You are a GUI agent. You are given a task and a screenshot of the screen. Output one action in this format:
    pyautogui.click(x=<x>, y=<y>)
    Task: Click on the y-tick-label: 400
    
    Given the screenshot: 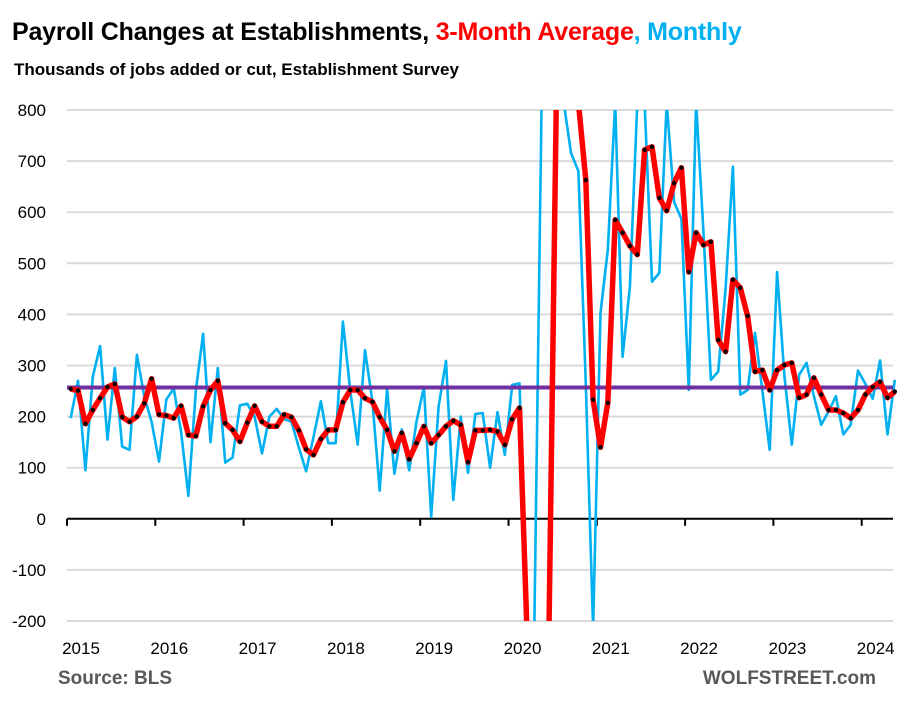 What is the action you would take?
    pyautogui.click(x=32, y=314)
    